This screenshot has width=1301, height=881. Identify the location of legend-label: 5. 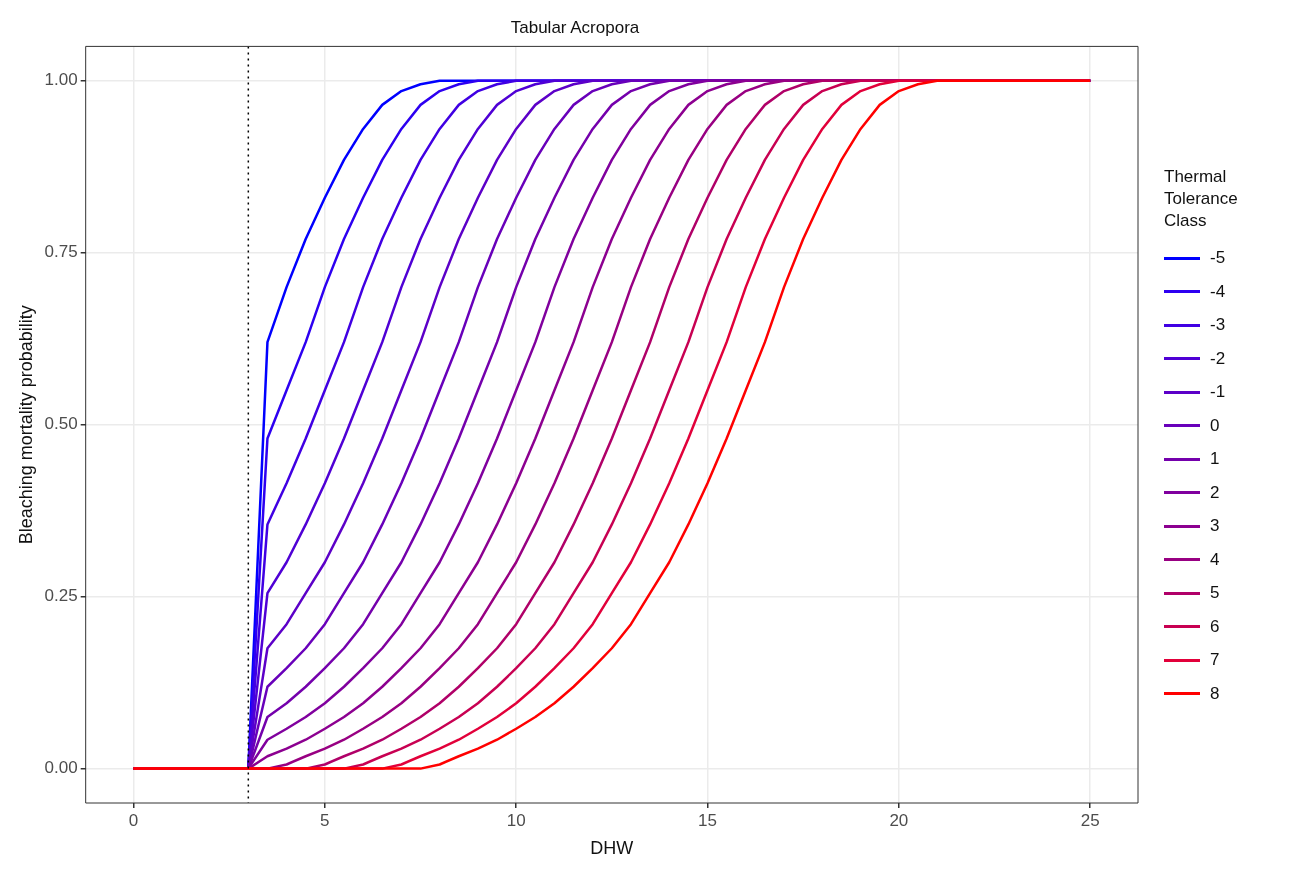
(1215, 593).